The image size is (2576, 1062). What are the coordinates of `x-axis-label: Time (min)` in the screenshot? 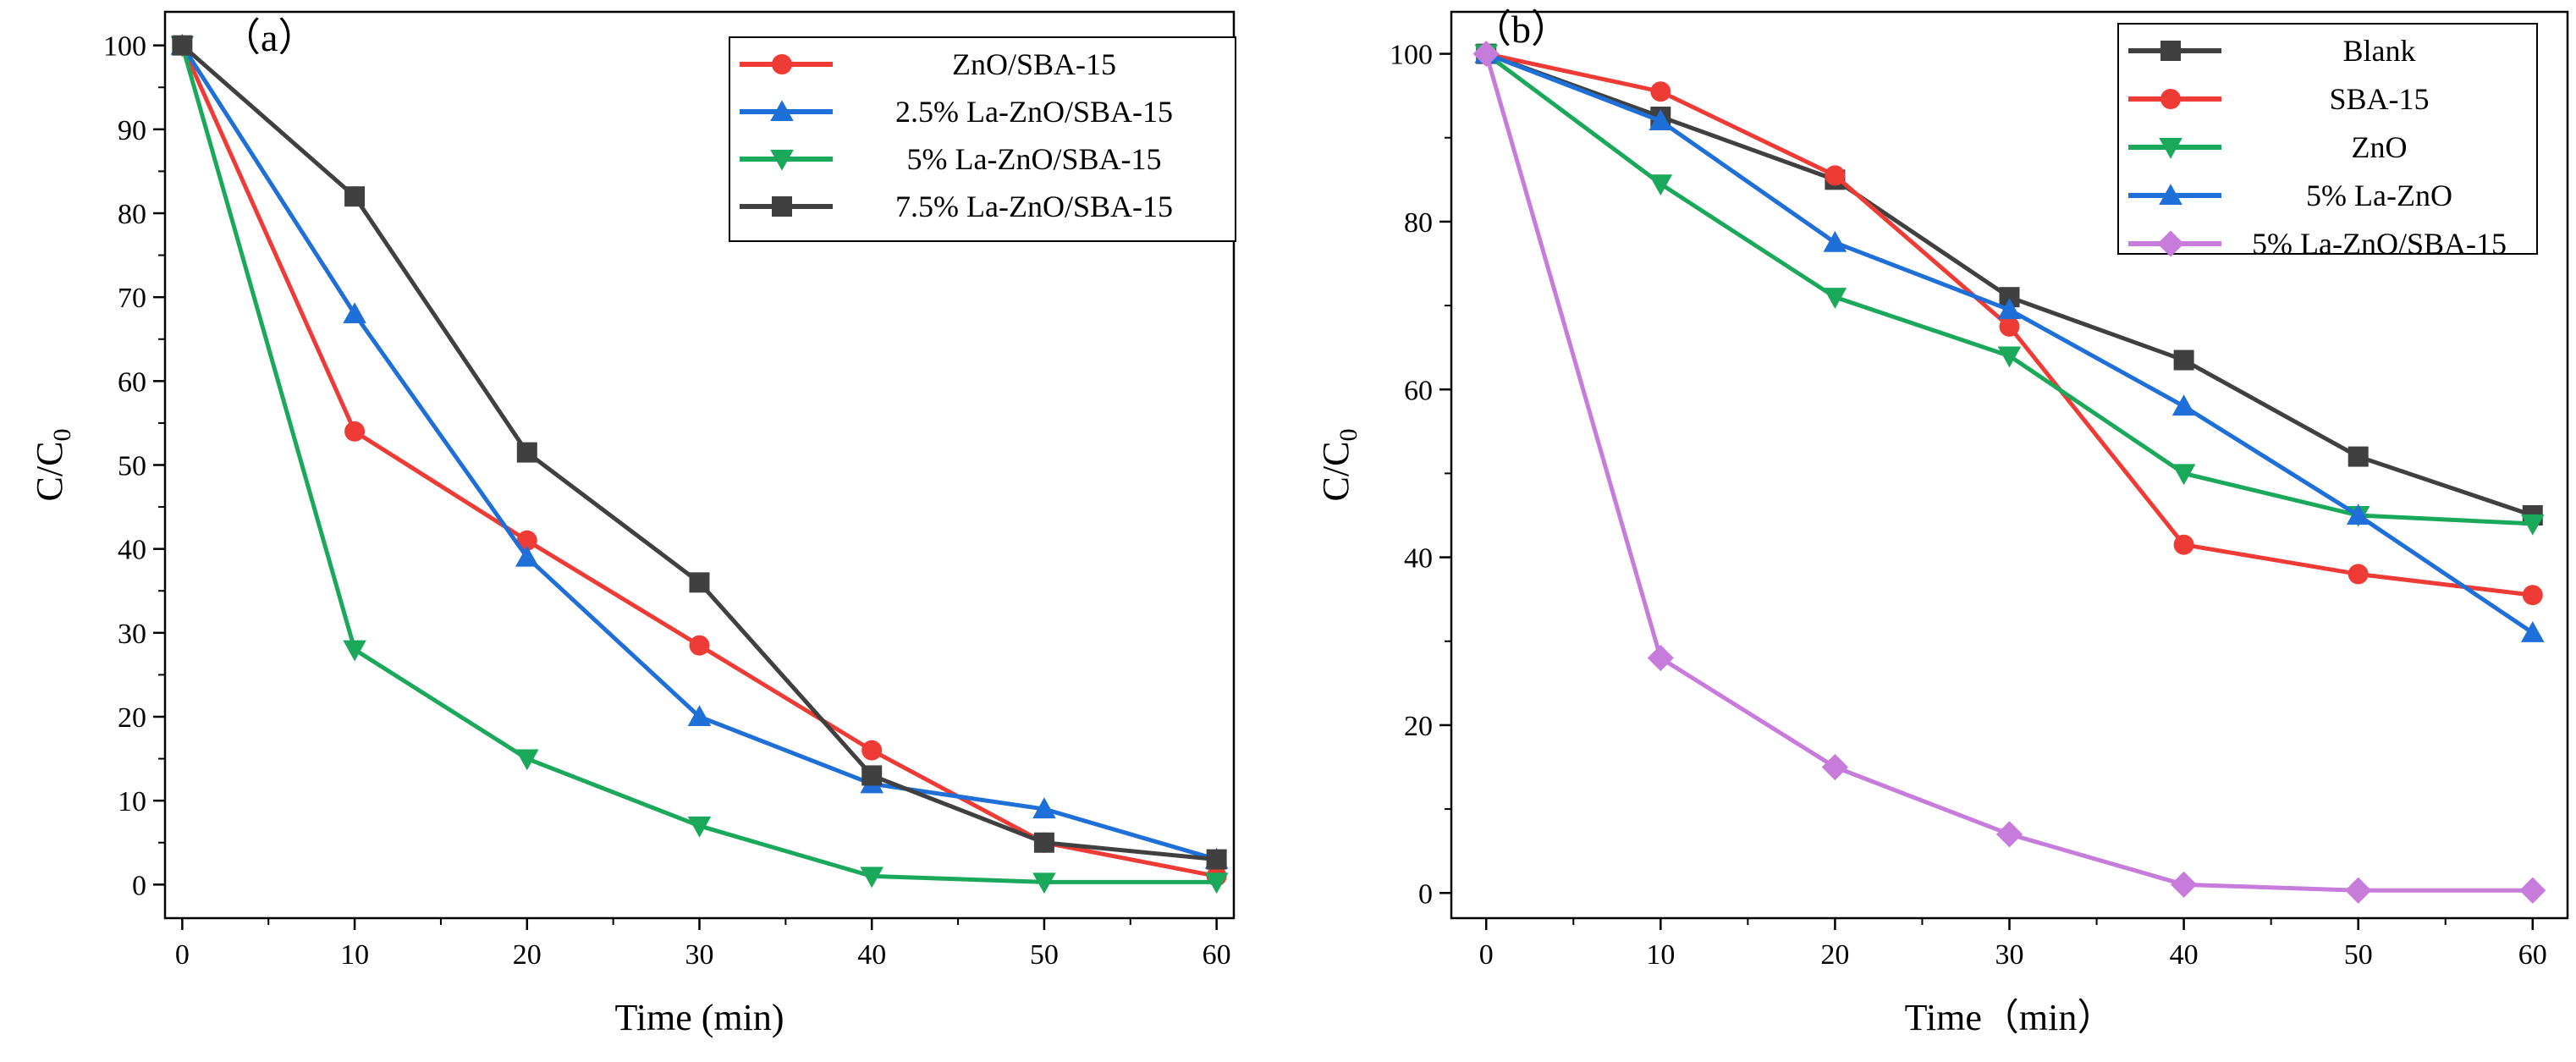 It's located at (699, 1017).